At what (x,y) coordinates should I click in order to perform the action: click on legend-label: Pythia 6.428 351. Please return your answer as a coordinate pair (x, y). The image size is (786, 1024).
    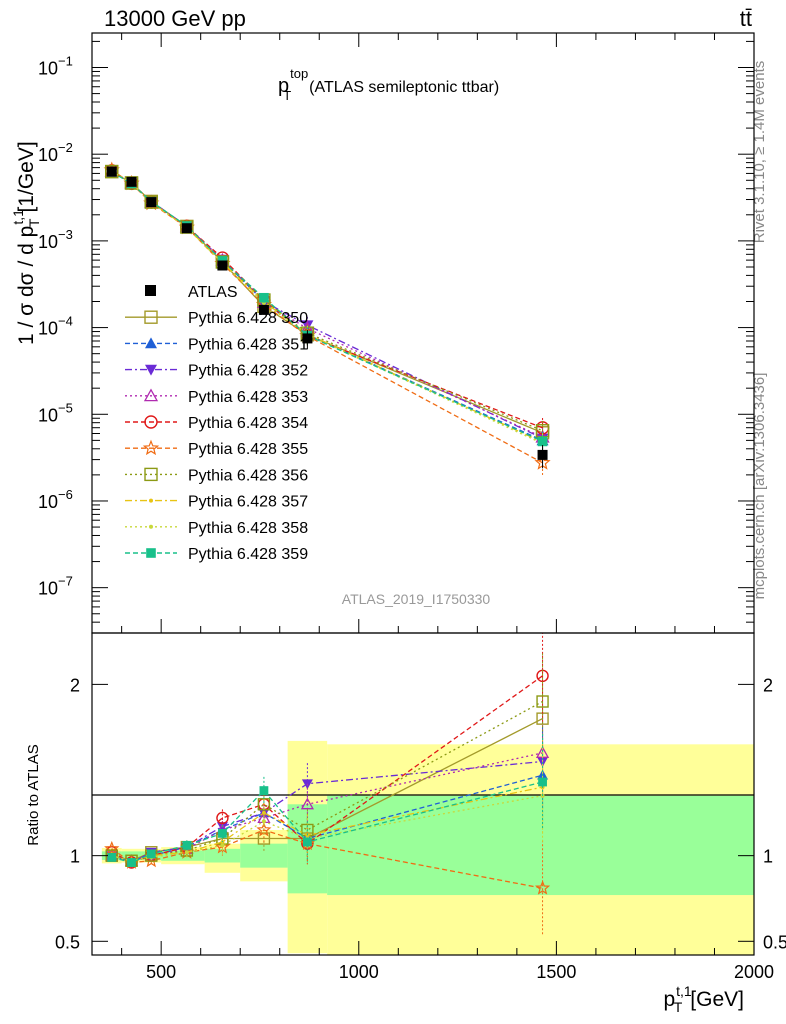
    Looking at the image, I should click on (248, 344).